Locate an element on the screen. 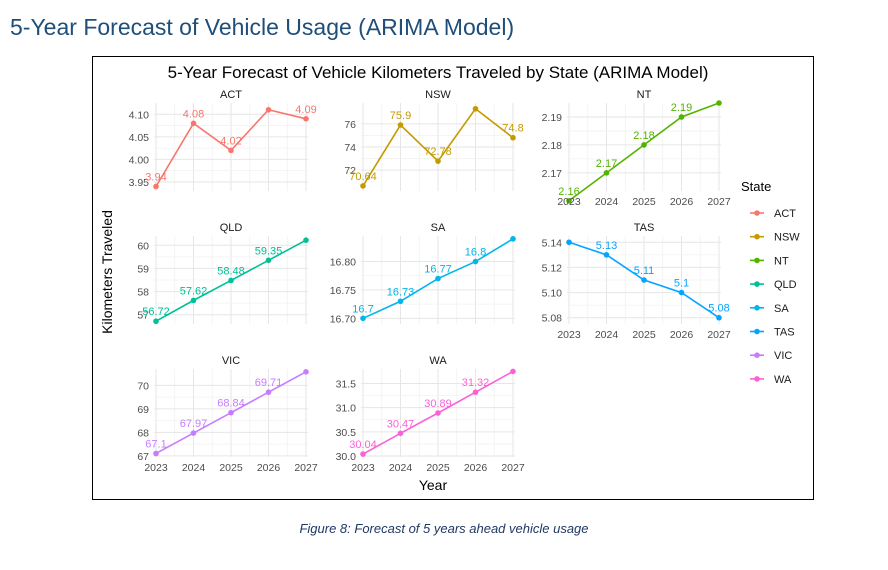 The image size is (888, 570). y-tick-label: 31.5 is located at coordinates (346, 385).